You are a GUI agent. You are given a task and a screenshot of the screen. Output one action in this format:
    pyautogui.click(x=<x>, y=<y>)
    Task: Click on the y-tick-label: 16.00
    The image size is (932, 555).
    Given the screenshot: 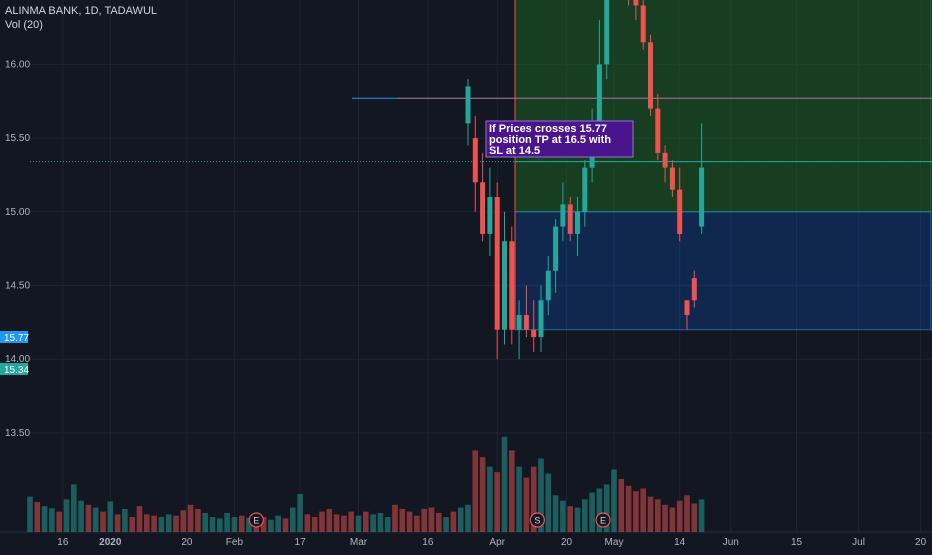 What is the action you would take?
    pyautogui.click(x=17, y=64)
    